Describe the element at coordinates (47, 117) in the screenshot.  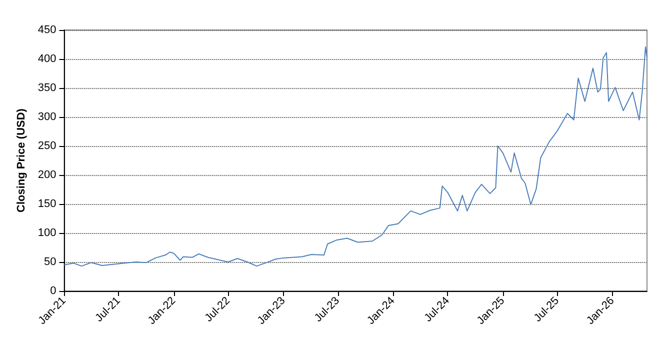
I see `y-tick-label: 300` at that location.